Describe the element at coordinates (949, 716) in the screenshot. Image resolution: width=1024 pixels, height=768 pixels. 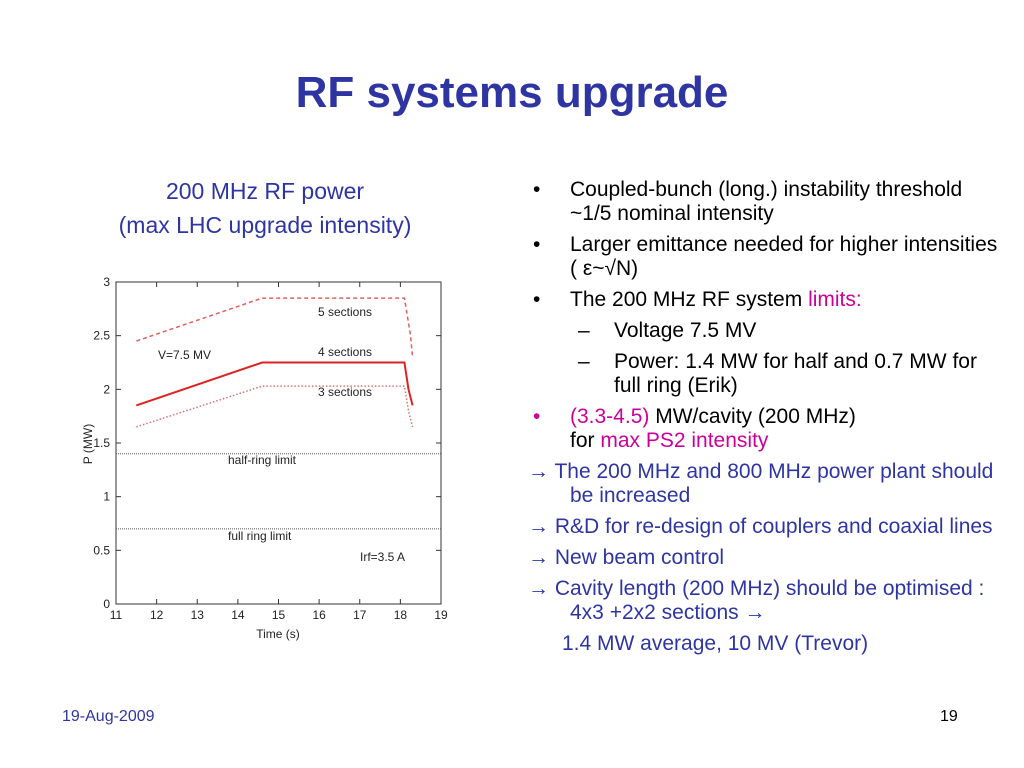
I see `page-number: 19` at that location.